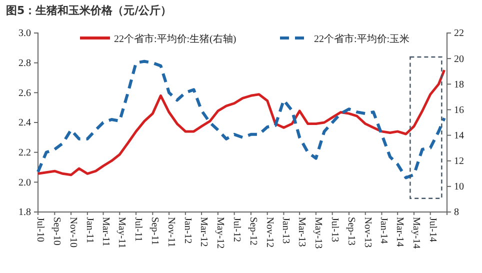 The width and height of the screenshot is (482, 273). What do you see at coordinates (350, 231) in the screenshot?
I see `x-tick-label: Sep-13` at bounding box center [350, 231].